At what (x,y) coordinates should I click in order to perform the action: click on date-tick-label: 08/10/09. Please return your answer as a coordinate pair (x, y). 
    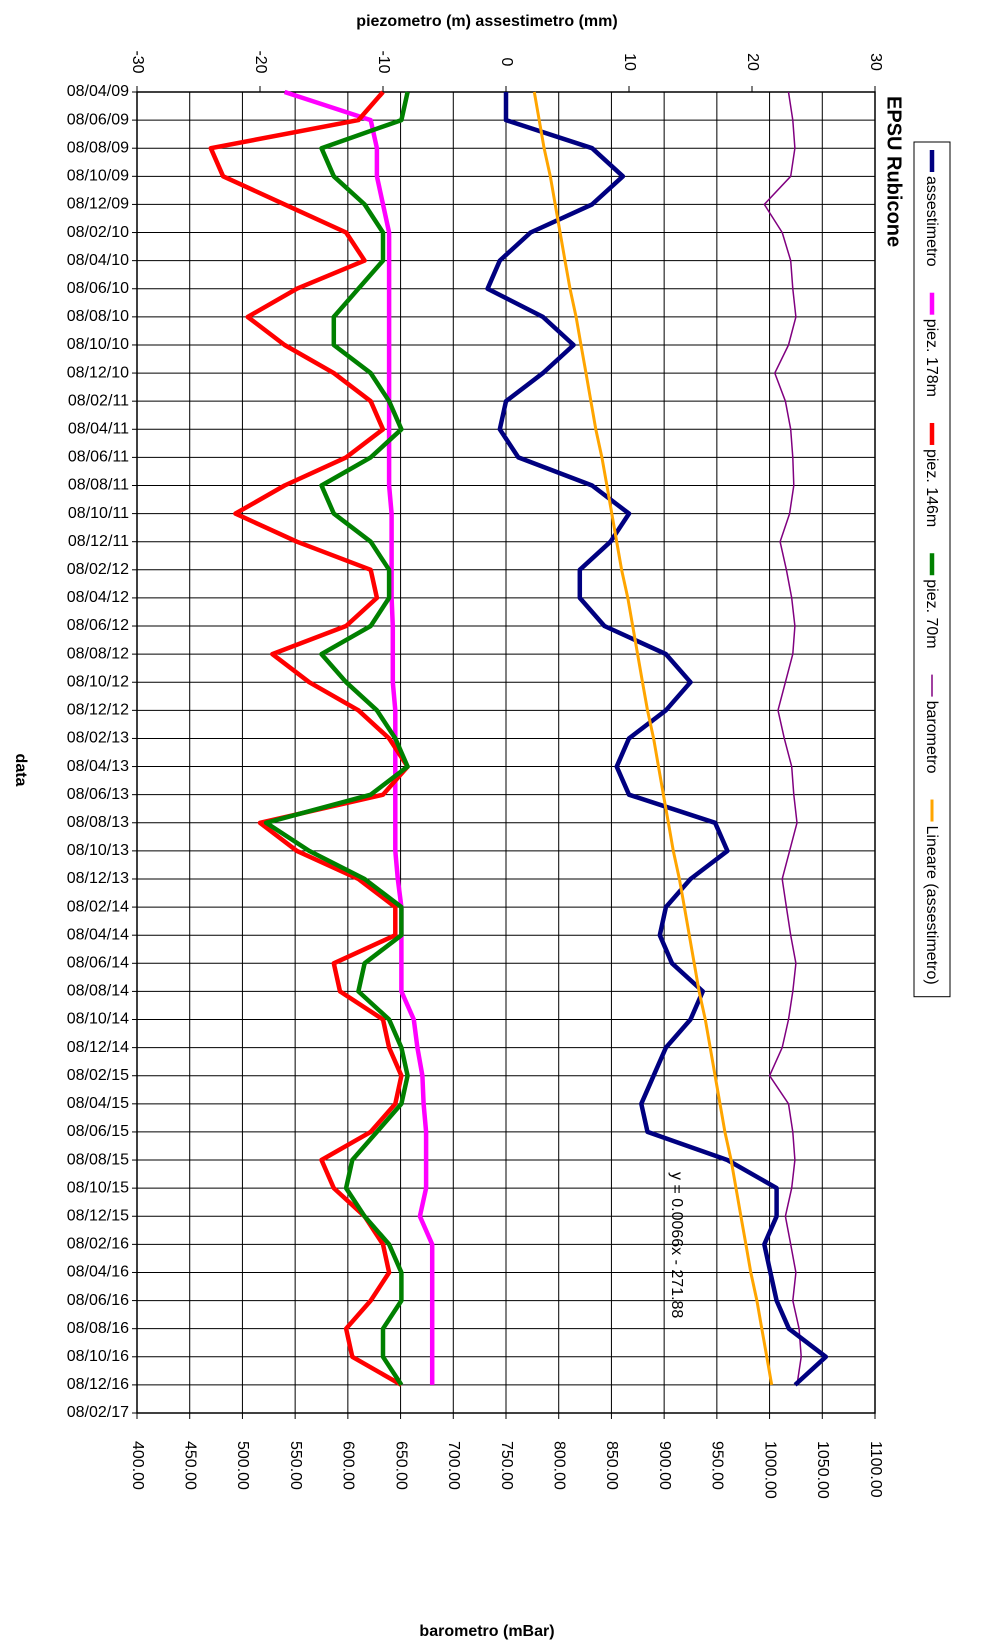
    Looking at the image, I should click on (98, 176).